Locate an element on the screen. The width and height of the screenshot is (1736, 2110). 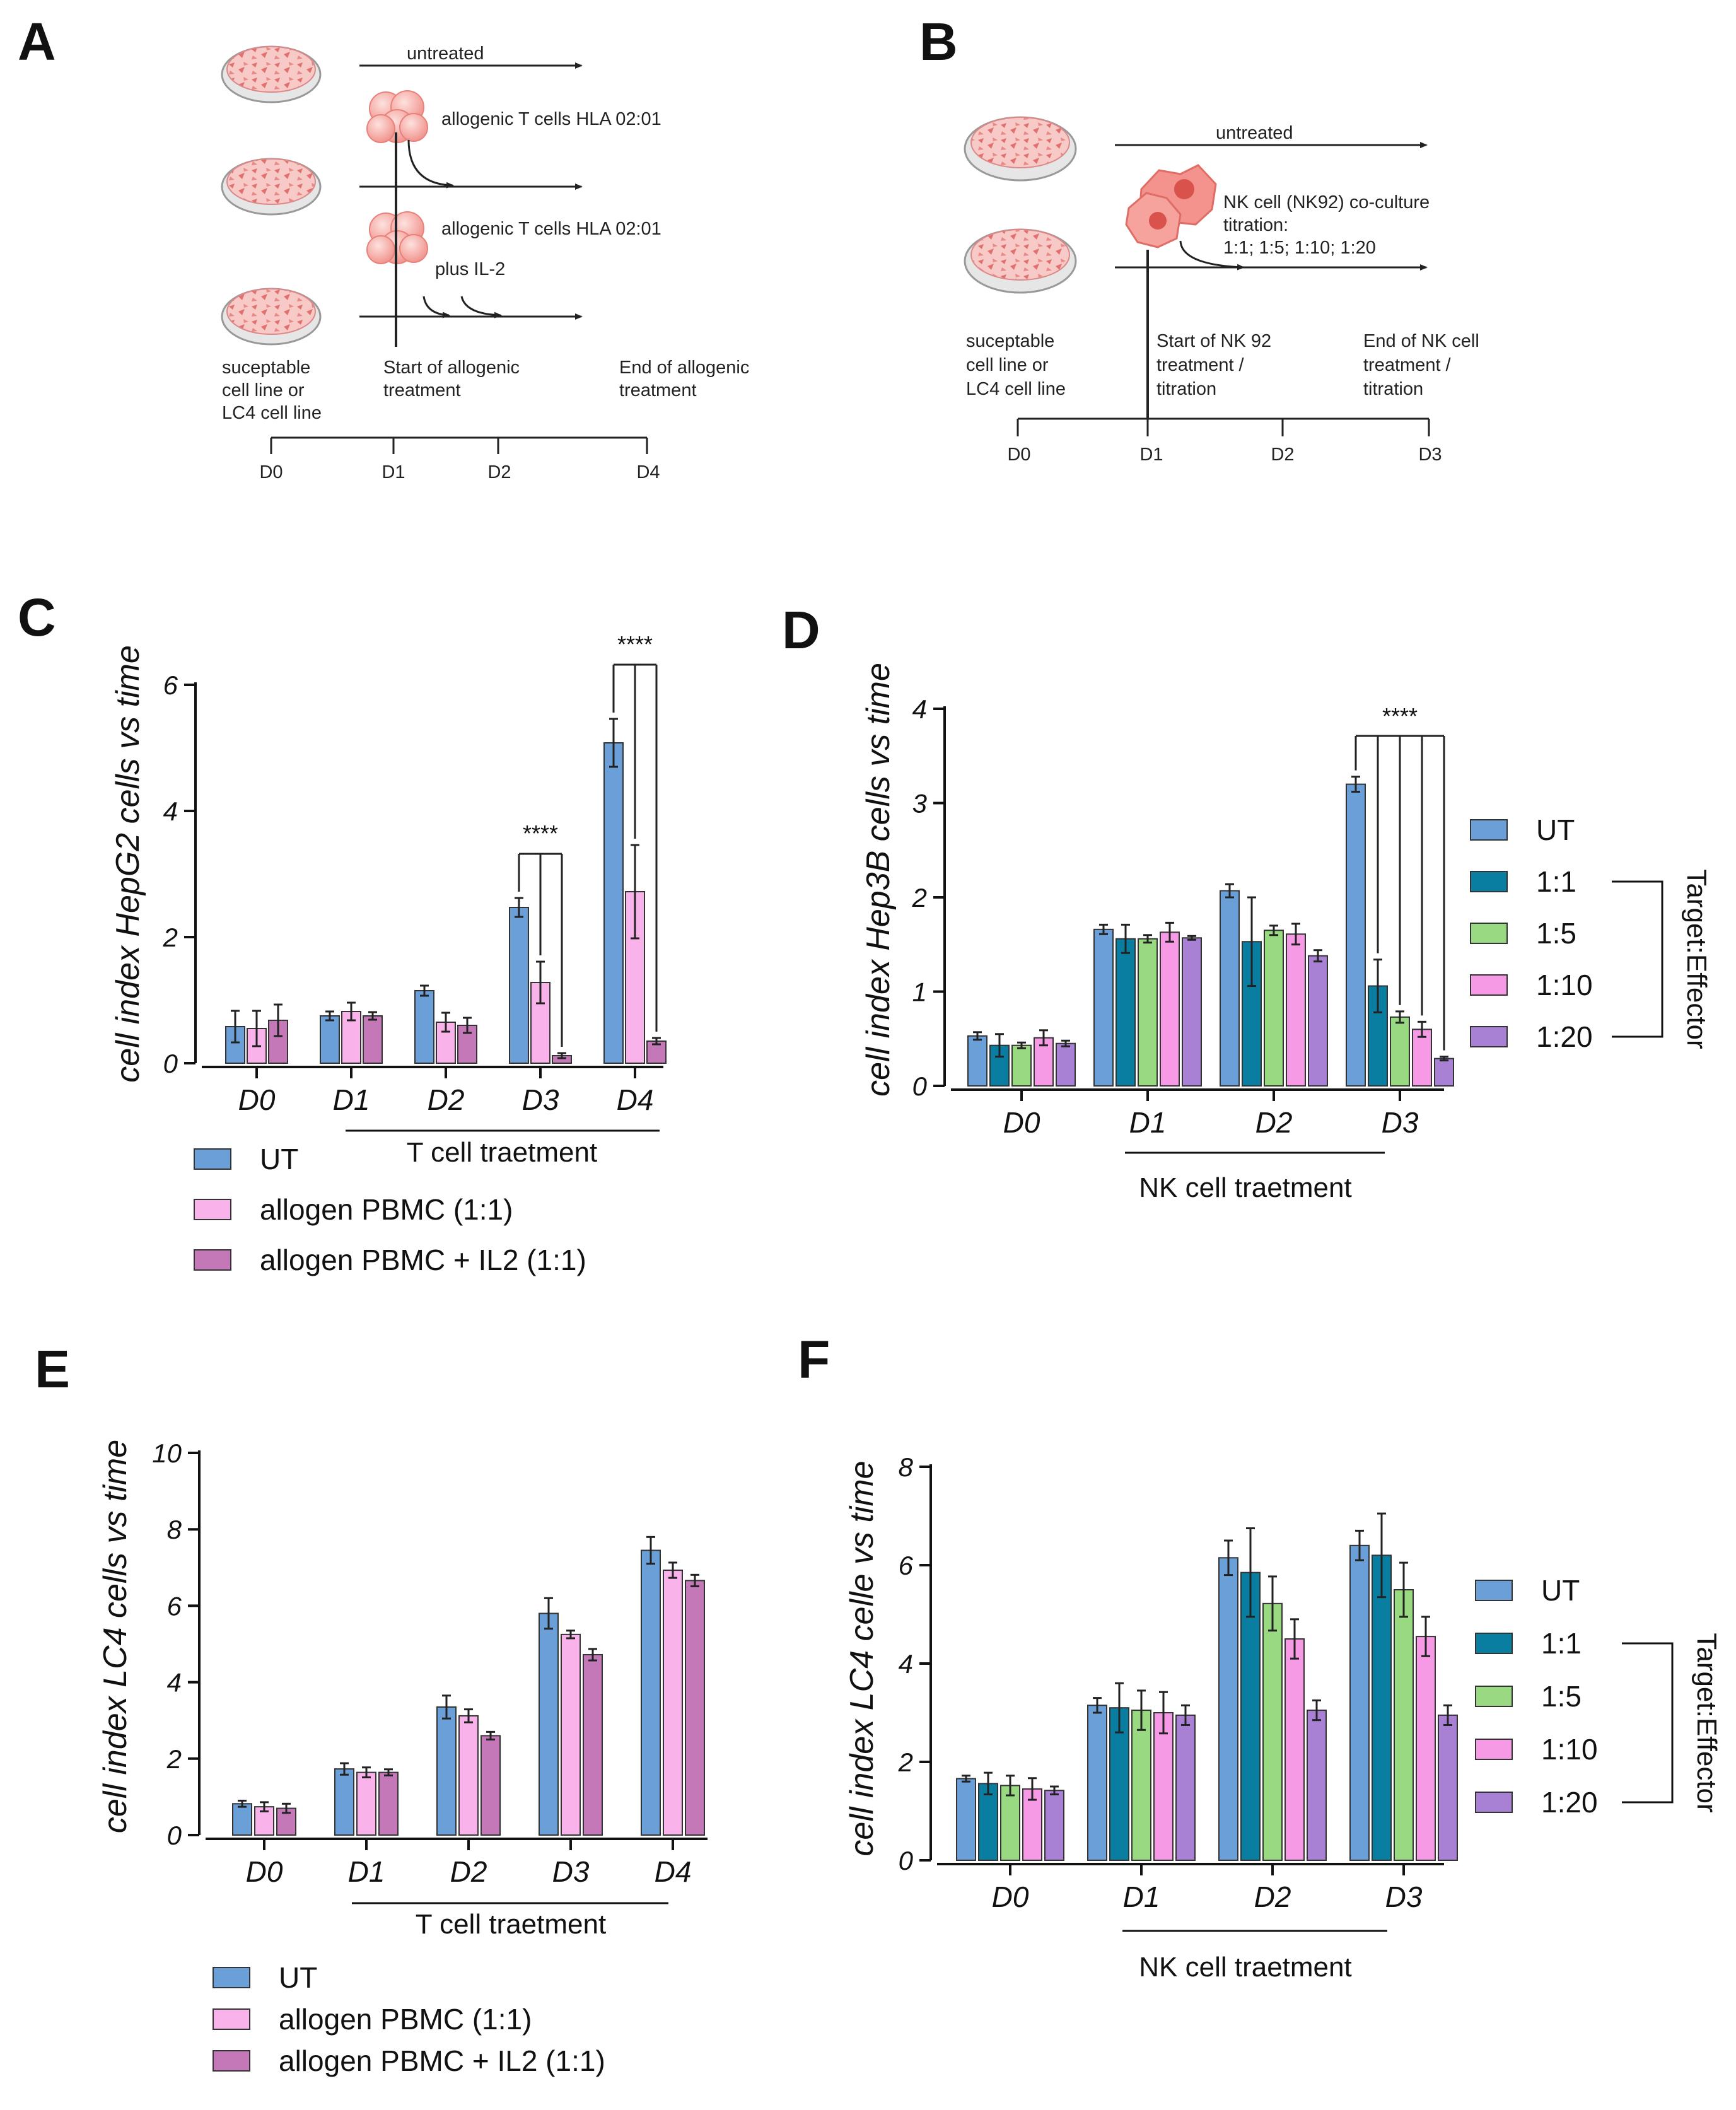
t-cells-il2-label: allogenic T cells HLA 02:01 is located at coordinates (551, 229).